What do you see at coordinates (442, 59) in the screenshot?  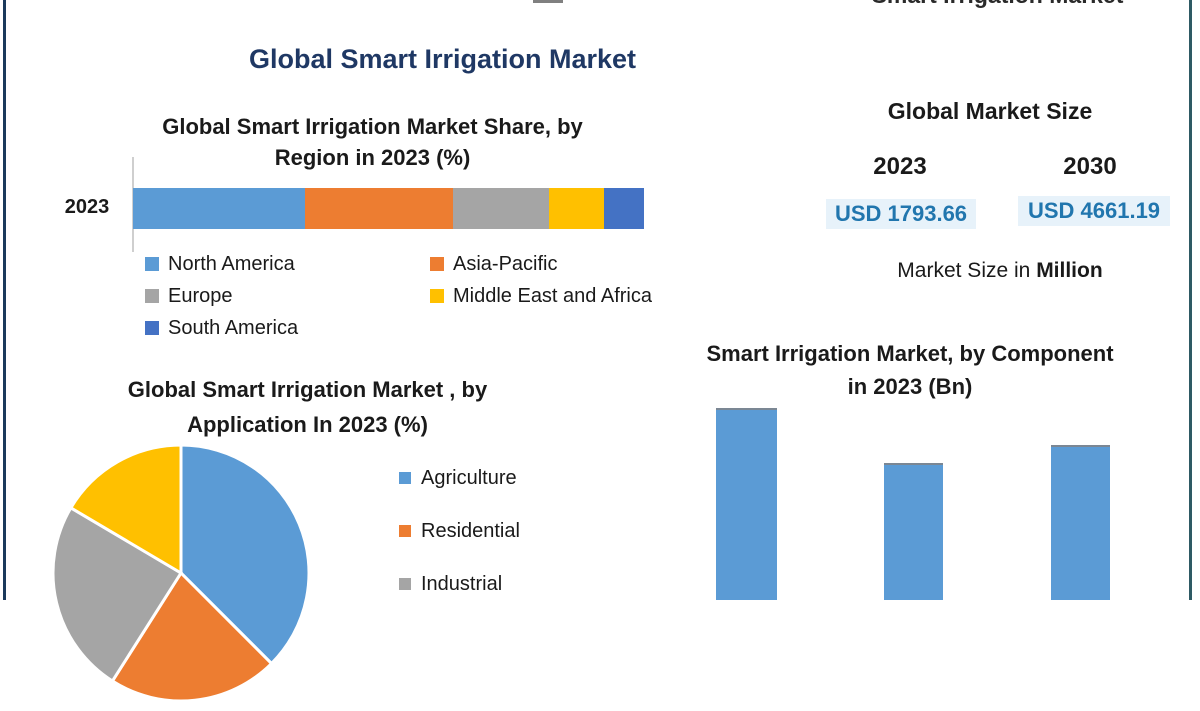 I see `page-title: Global Smart Irrigation Market` at bounding box center [442, 59].